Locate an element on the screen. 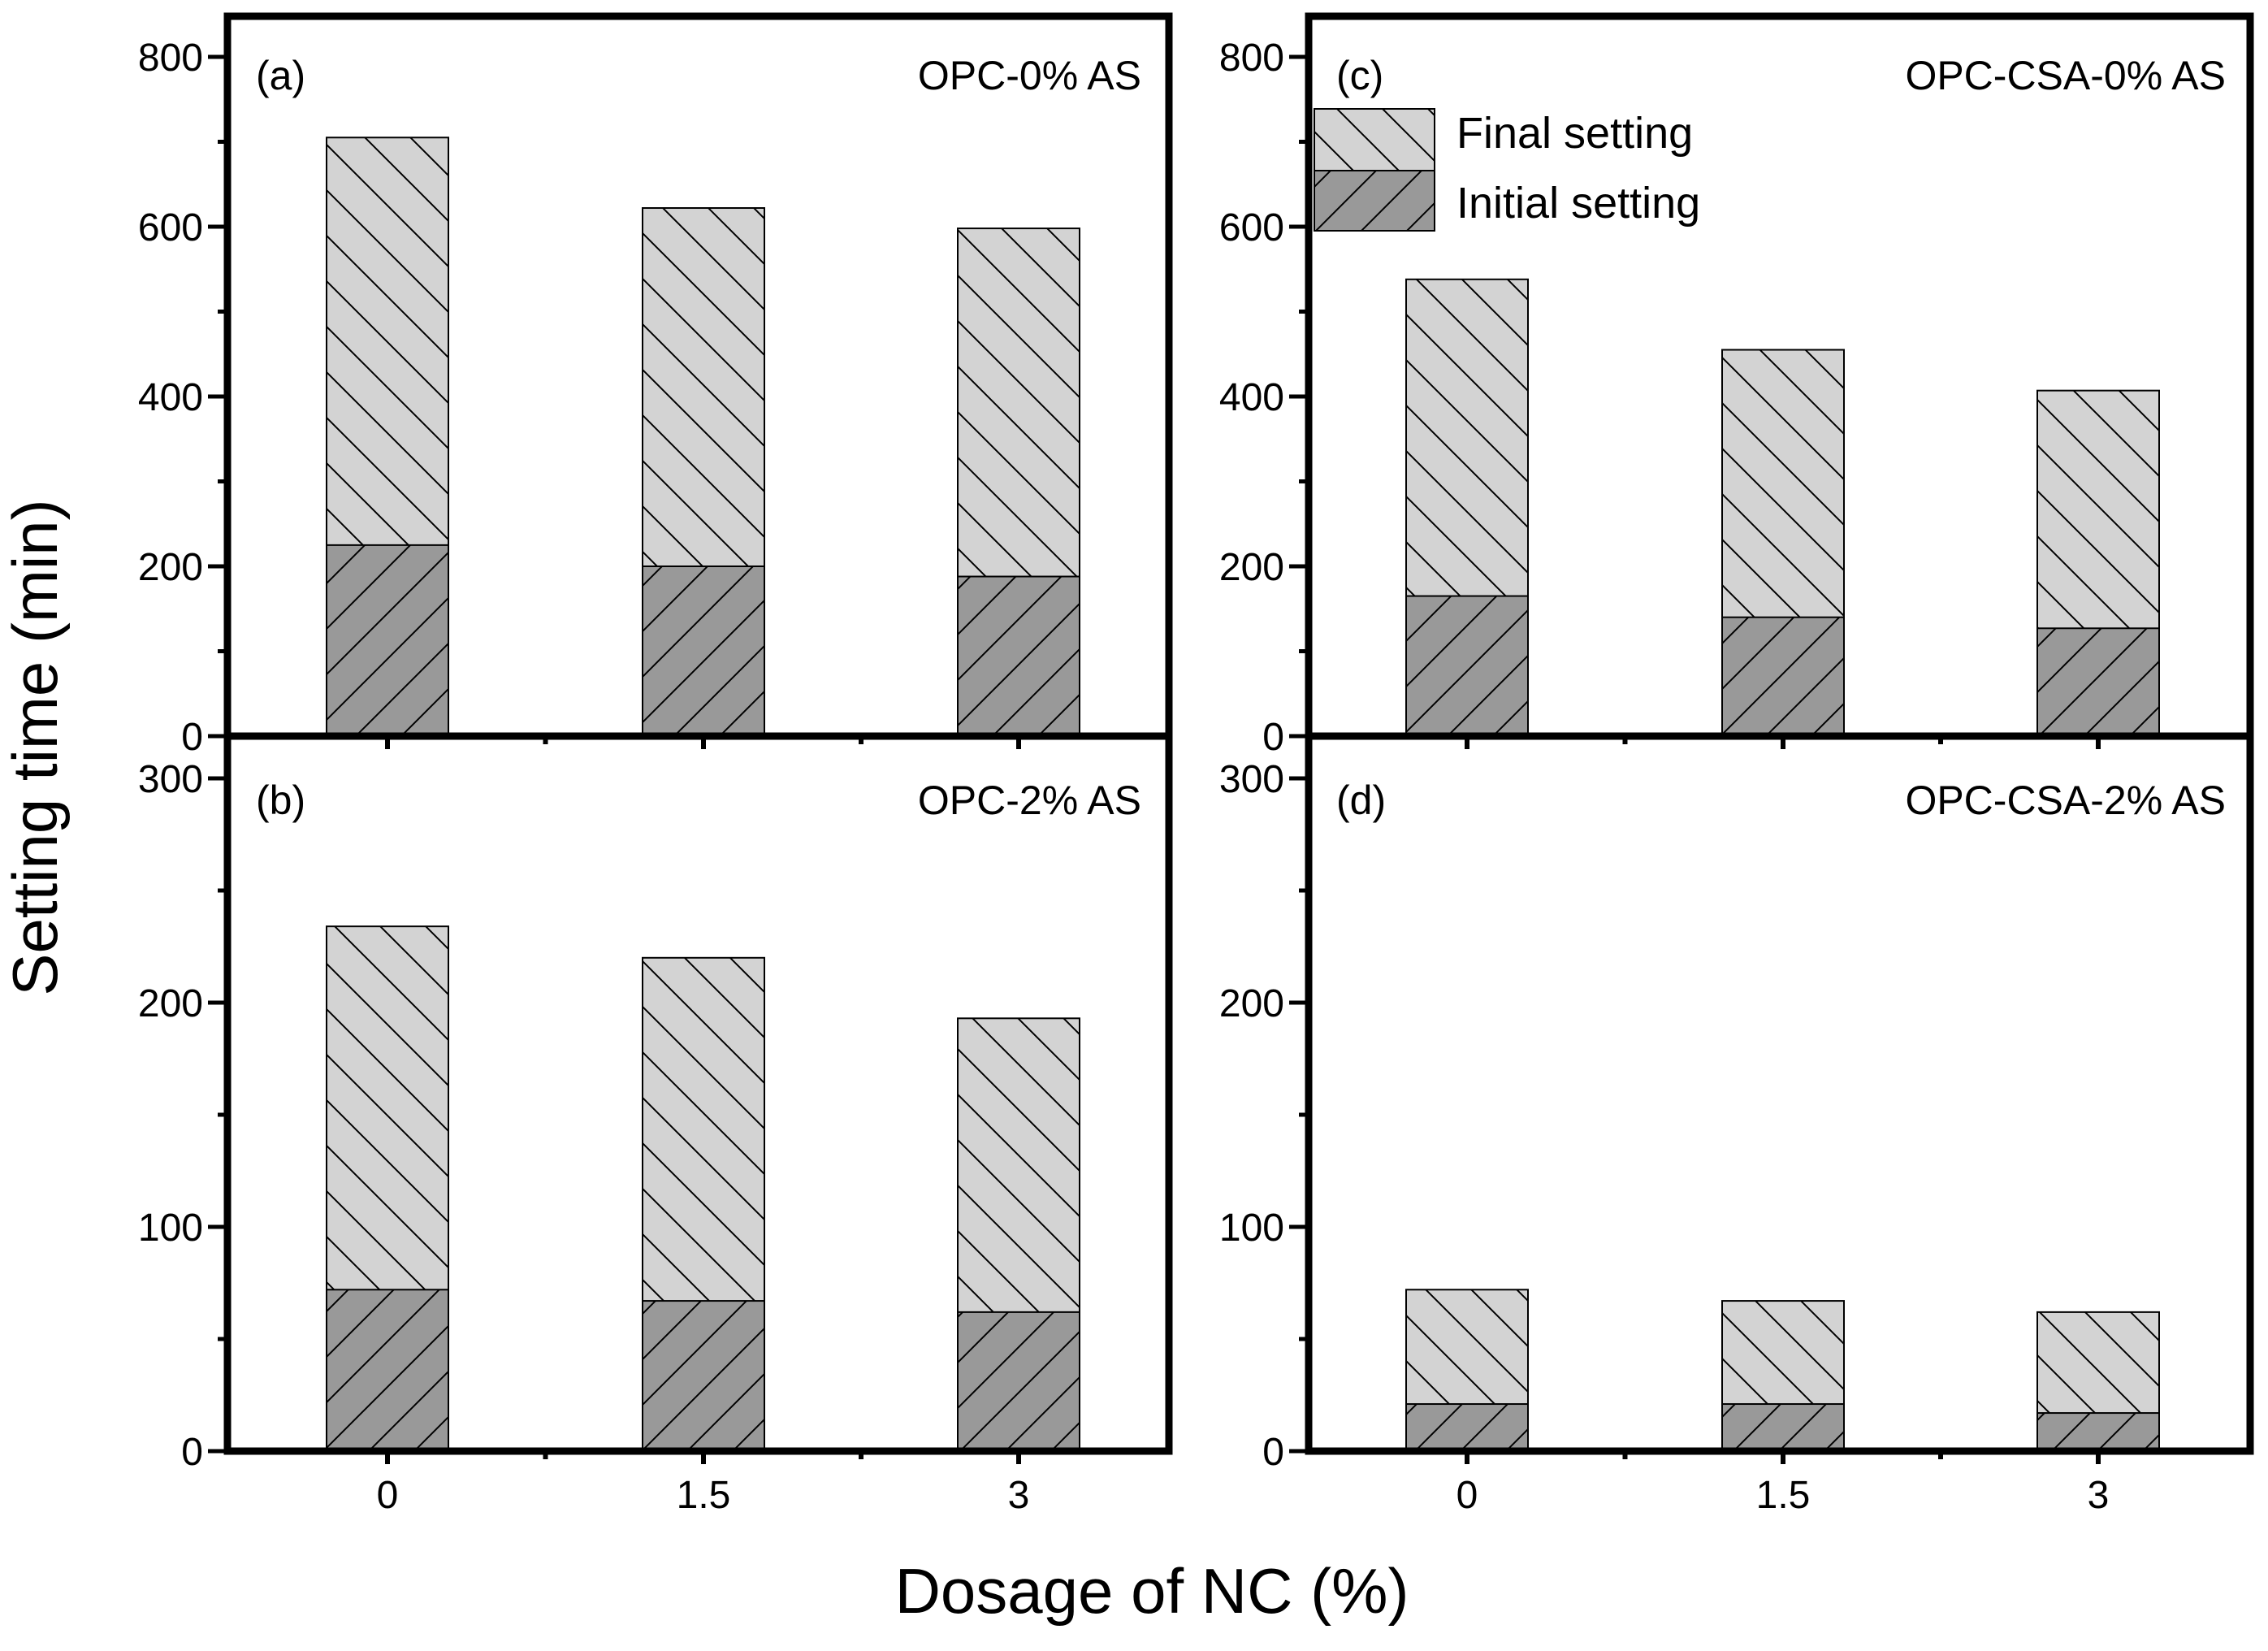  panel-title: OPC-0% AS is located at coordinates (1030, 76).